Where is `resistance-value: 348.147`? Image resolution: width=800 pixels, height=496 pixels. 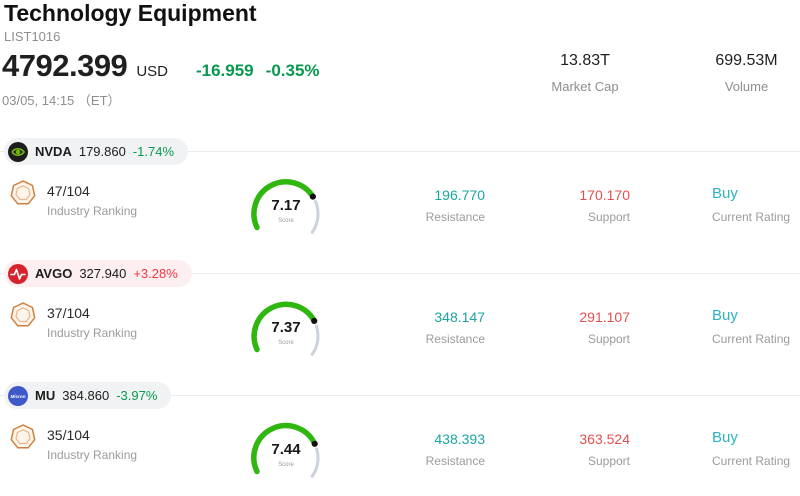 resistance-value: 348.147 is located at coordinates (459, 317).